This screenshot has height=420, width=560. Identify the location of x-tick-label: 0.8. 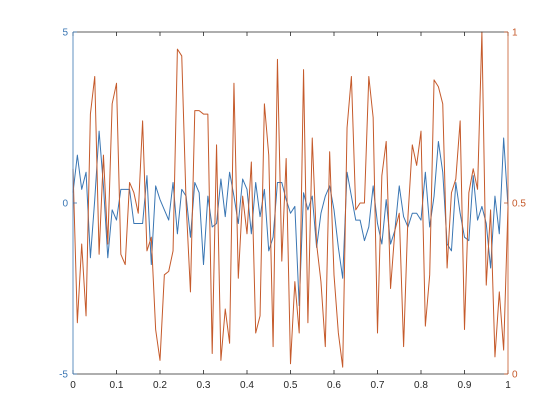
(421, 385).